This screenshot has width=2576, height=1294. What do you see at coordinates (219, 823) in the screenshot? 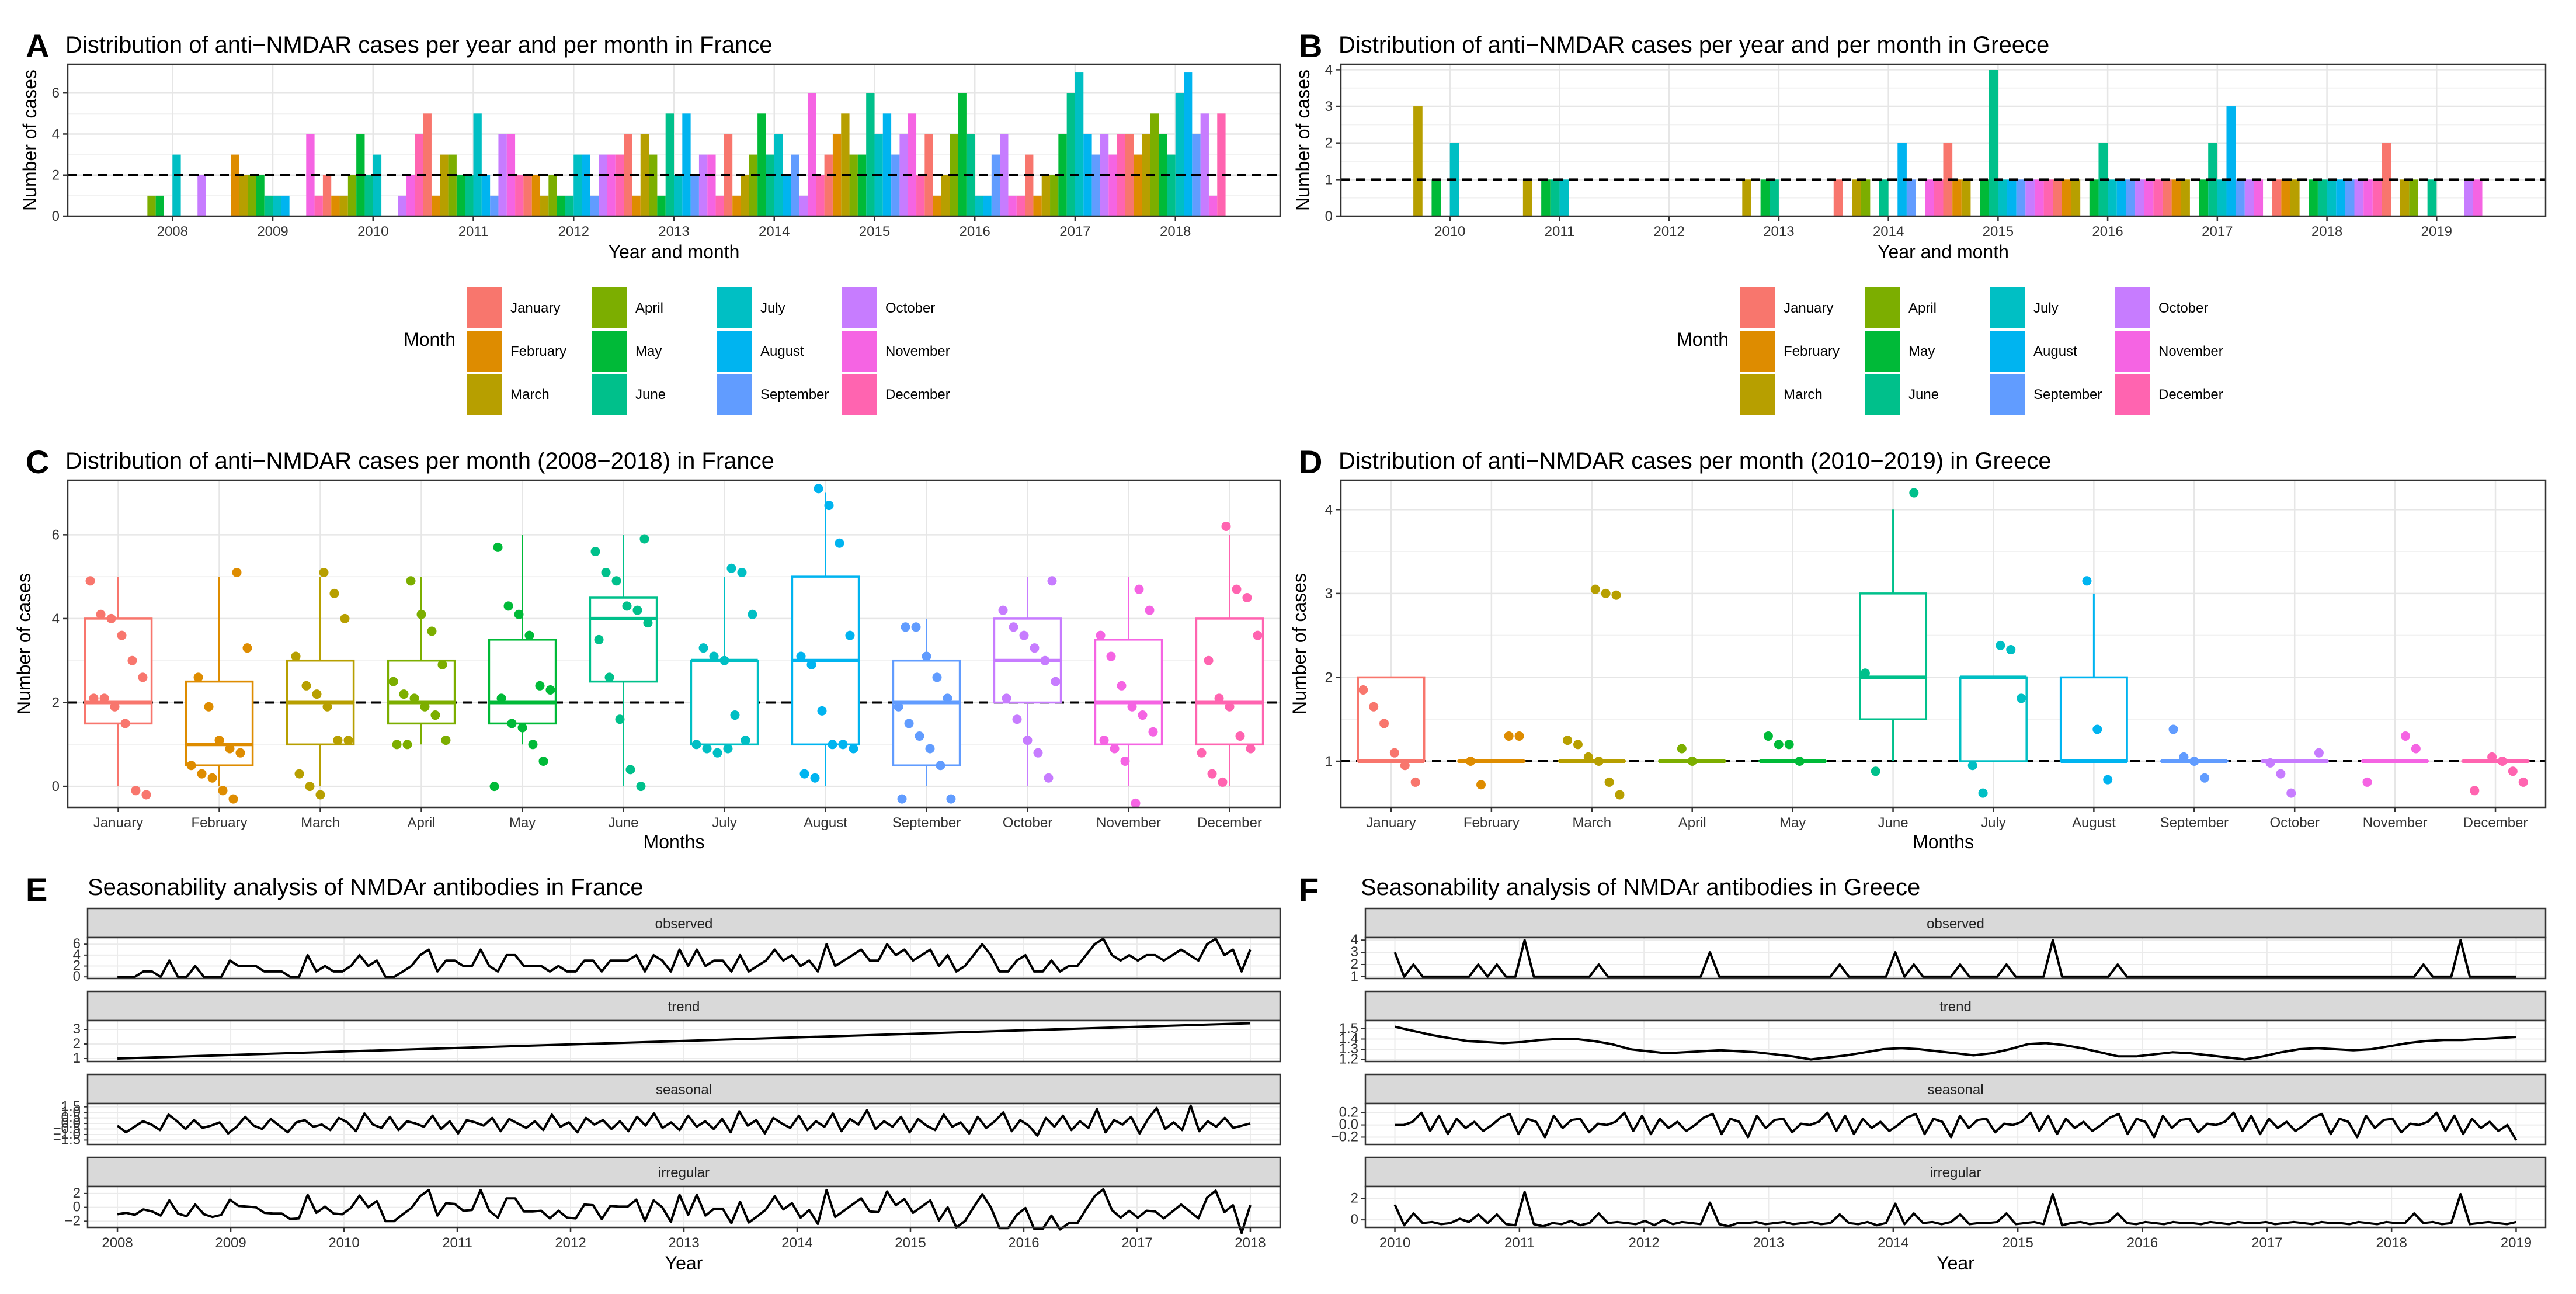
I see `panel-C-x-tick-label: February` at bounding box center [219, 823].